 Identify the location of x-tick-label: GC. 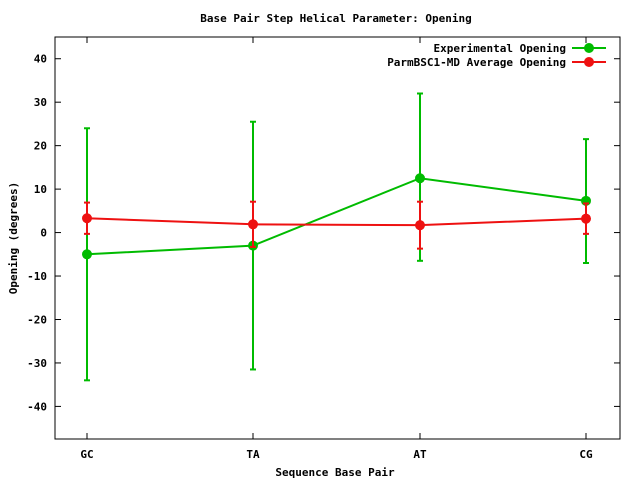
(86, 454).